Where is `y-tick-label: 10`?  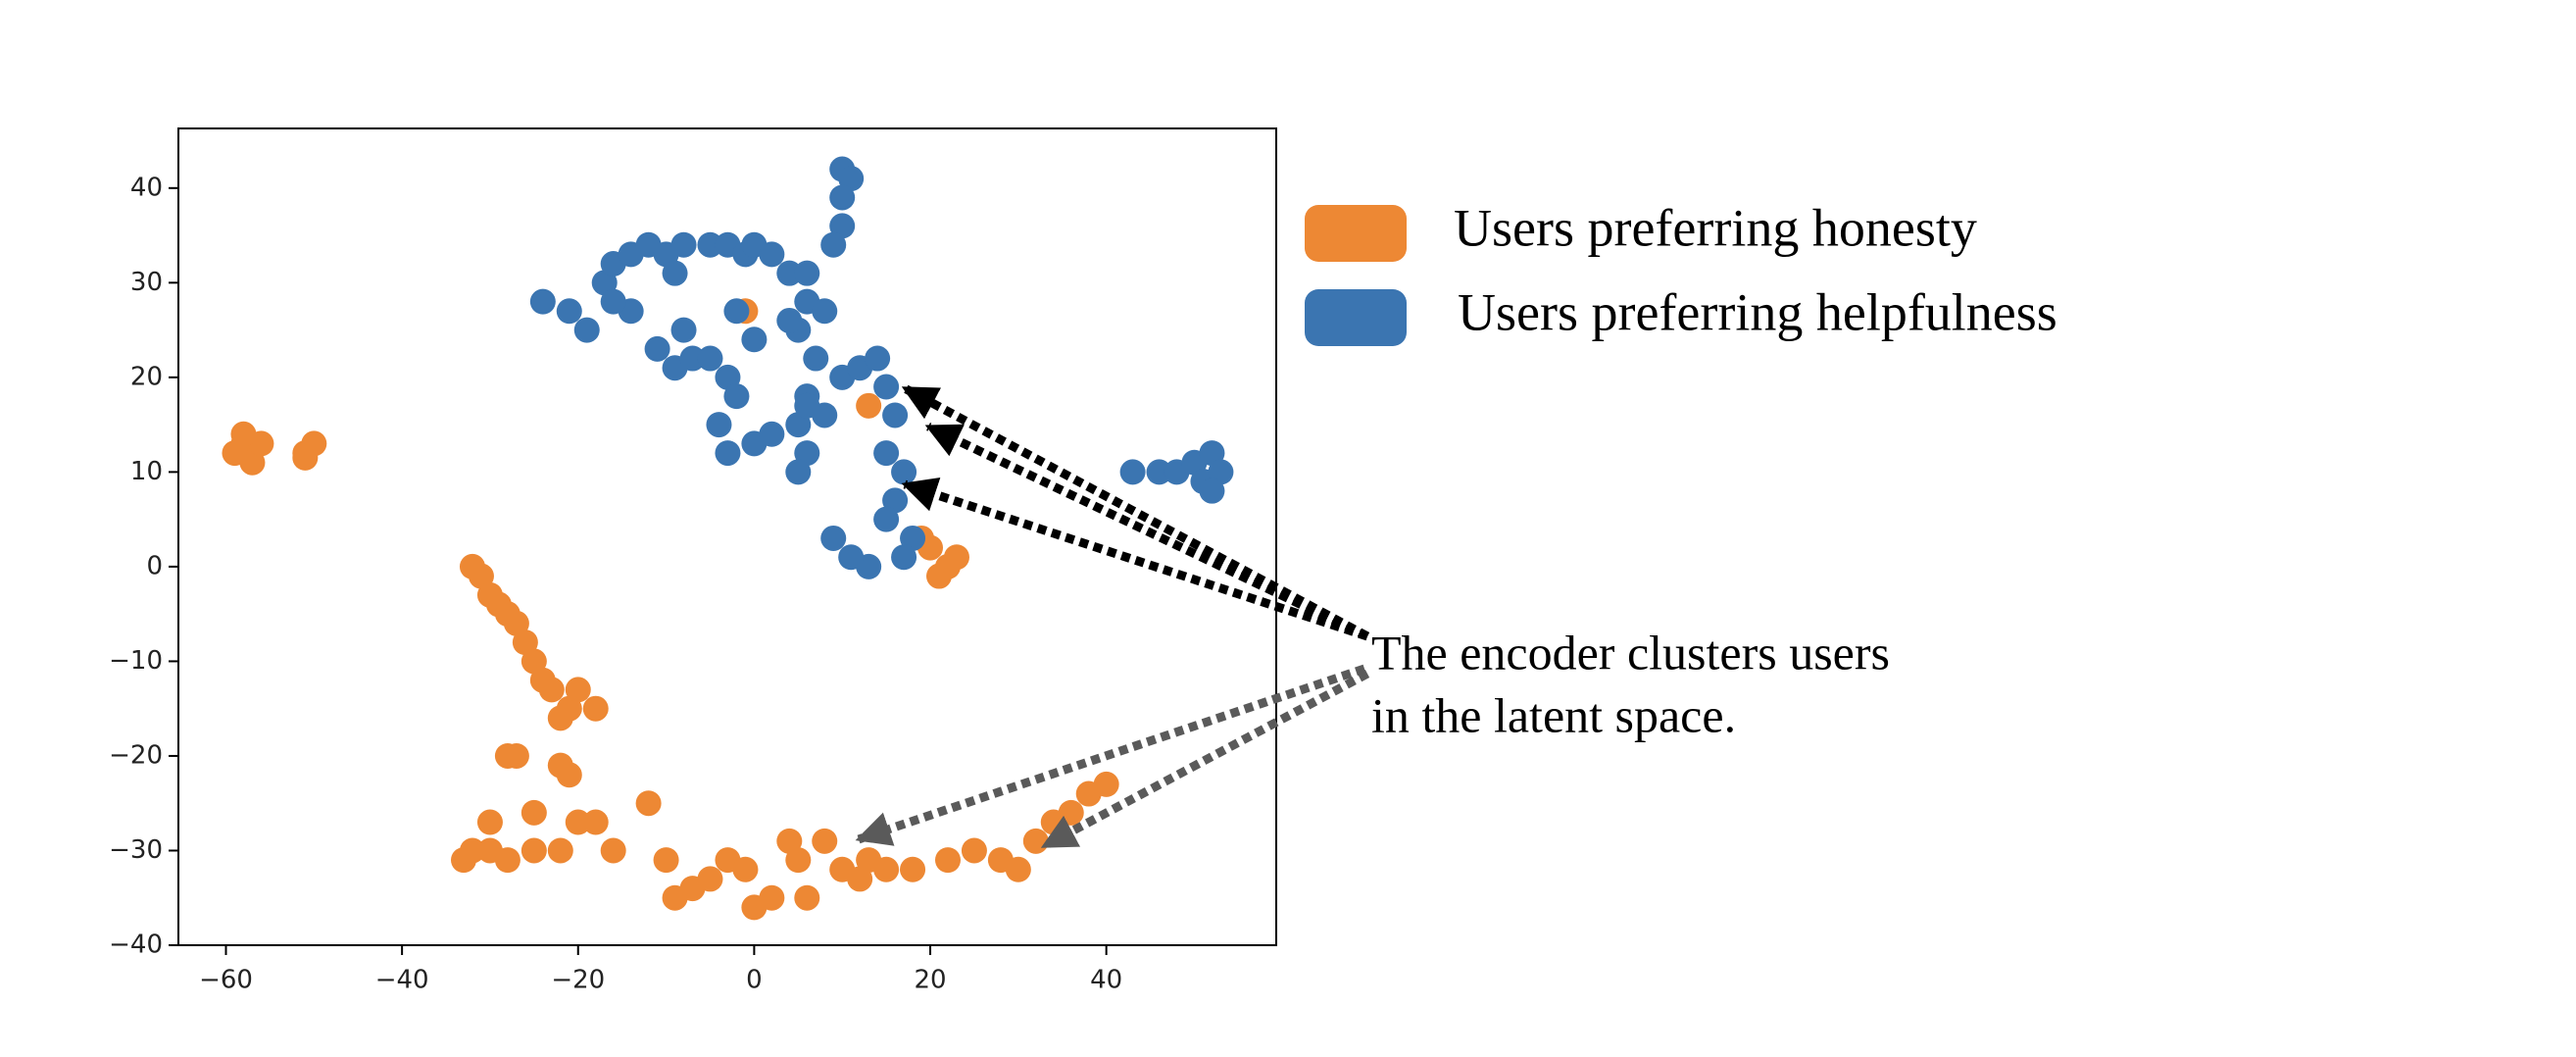
y-tick-label: 10 is located at coordinates (146, 472).